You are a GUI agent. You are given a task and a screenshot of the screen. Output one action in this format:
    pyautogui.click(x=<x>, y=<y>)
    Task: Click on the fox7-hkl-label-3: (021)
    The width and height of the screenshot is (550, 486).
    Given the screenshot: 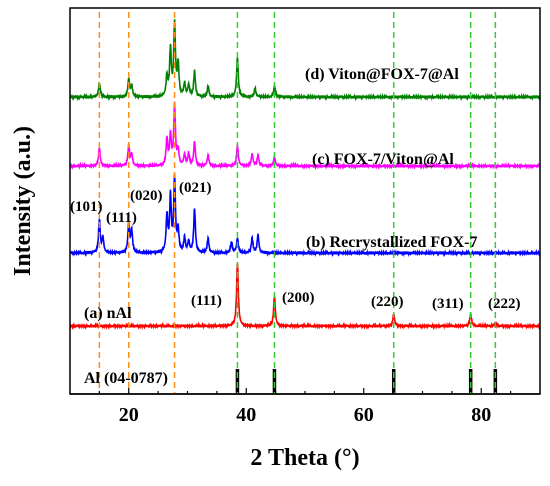 What is the action you would take?
    pyautogui.click(x=195, y=188)
    